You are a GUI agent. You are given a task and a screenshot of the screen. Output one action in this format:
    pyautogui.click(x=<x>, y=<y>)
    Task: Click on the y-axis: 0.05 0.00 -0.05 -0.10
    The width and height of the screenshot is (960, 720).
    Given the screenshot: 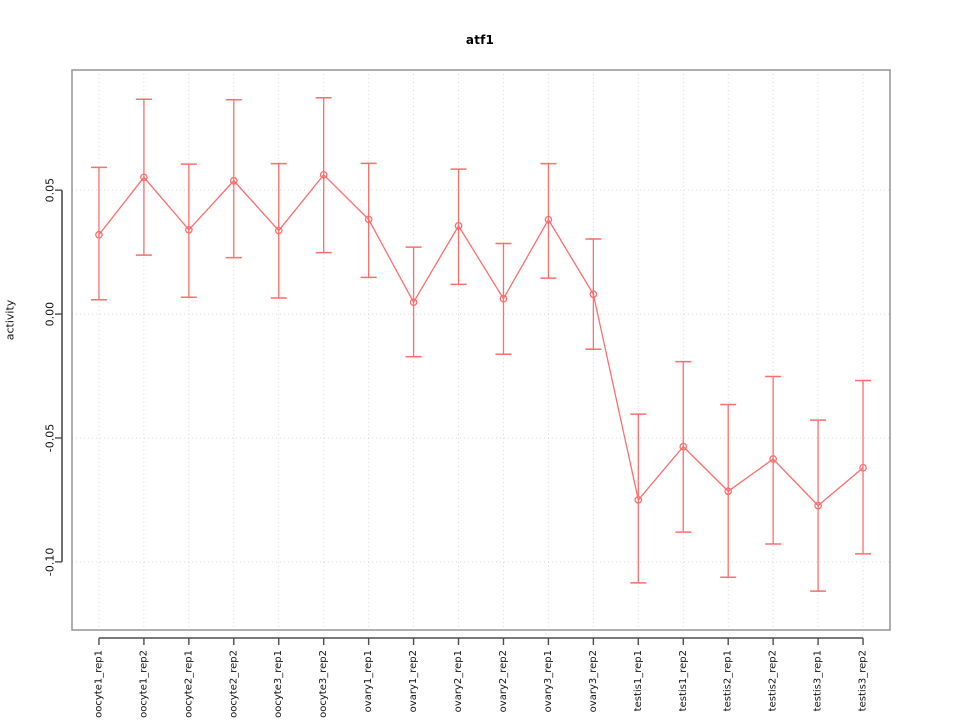 What is the action you would take?
    pyautogui.click(x=53, y=377)
    